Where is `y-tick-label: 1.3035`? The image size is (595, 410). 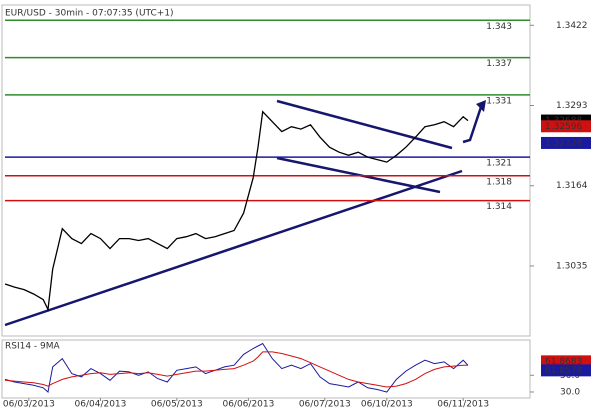 y-tick-label: 1.3035 is located at coordinates (572, 266).